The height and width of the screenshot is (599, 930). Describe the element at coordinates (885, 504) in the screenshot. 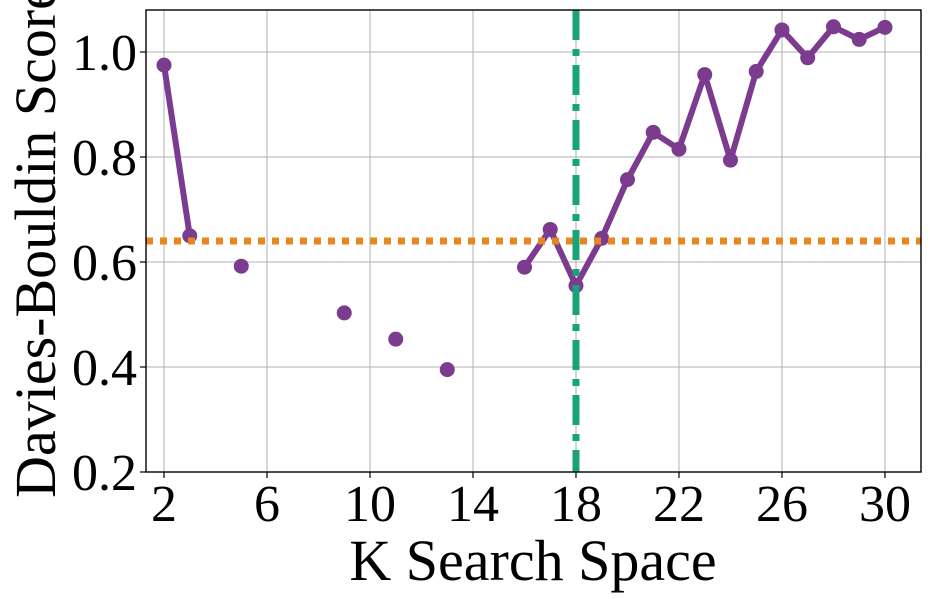

I see `x-tick-label: 30` at that location.